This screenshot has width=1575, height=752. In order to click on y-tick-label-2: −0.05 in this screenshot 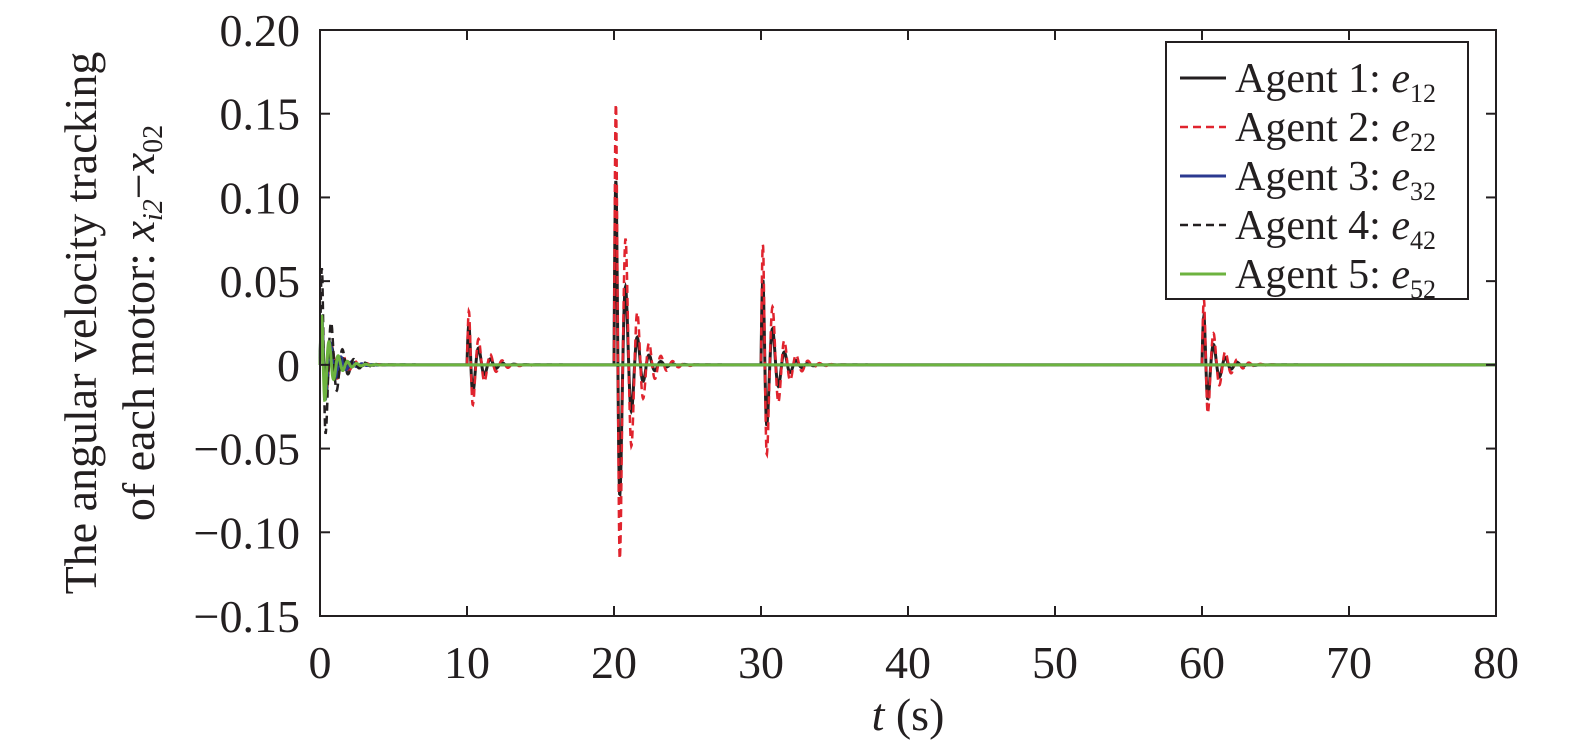, I will do `click(247, 449)`.